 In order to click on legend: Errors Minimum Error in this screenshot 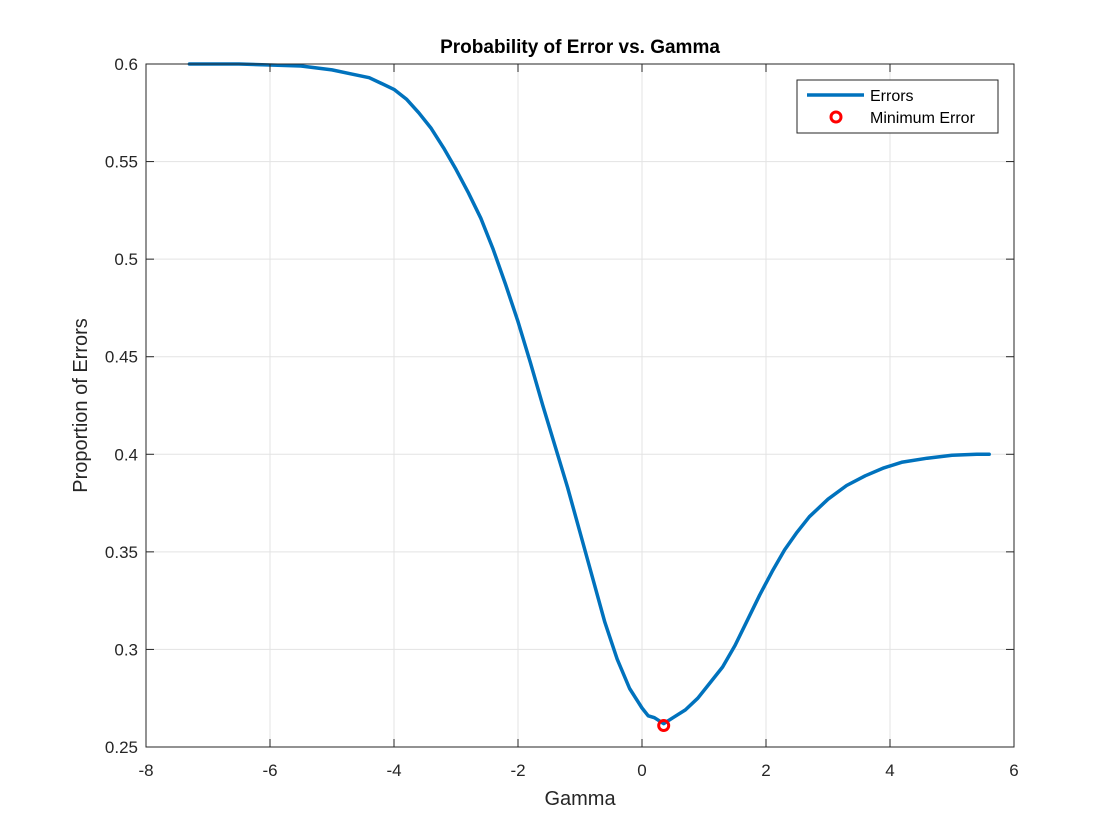, I will do `click(897, 106)`.